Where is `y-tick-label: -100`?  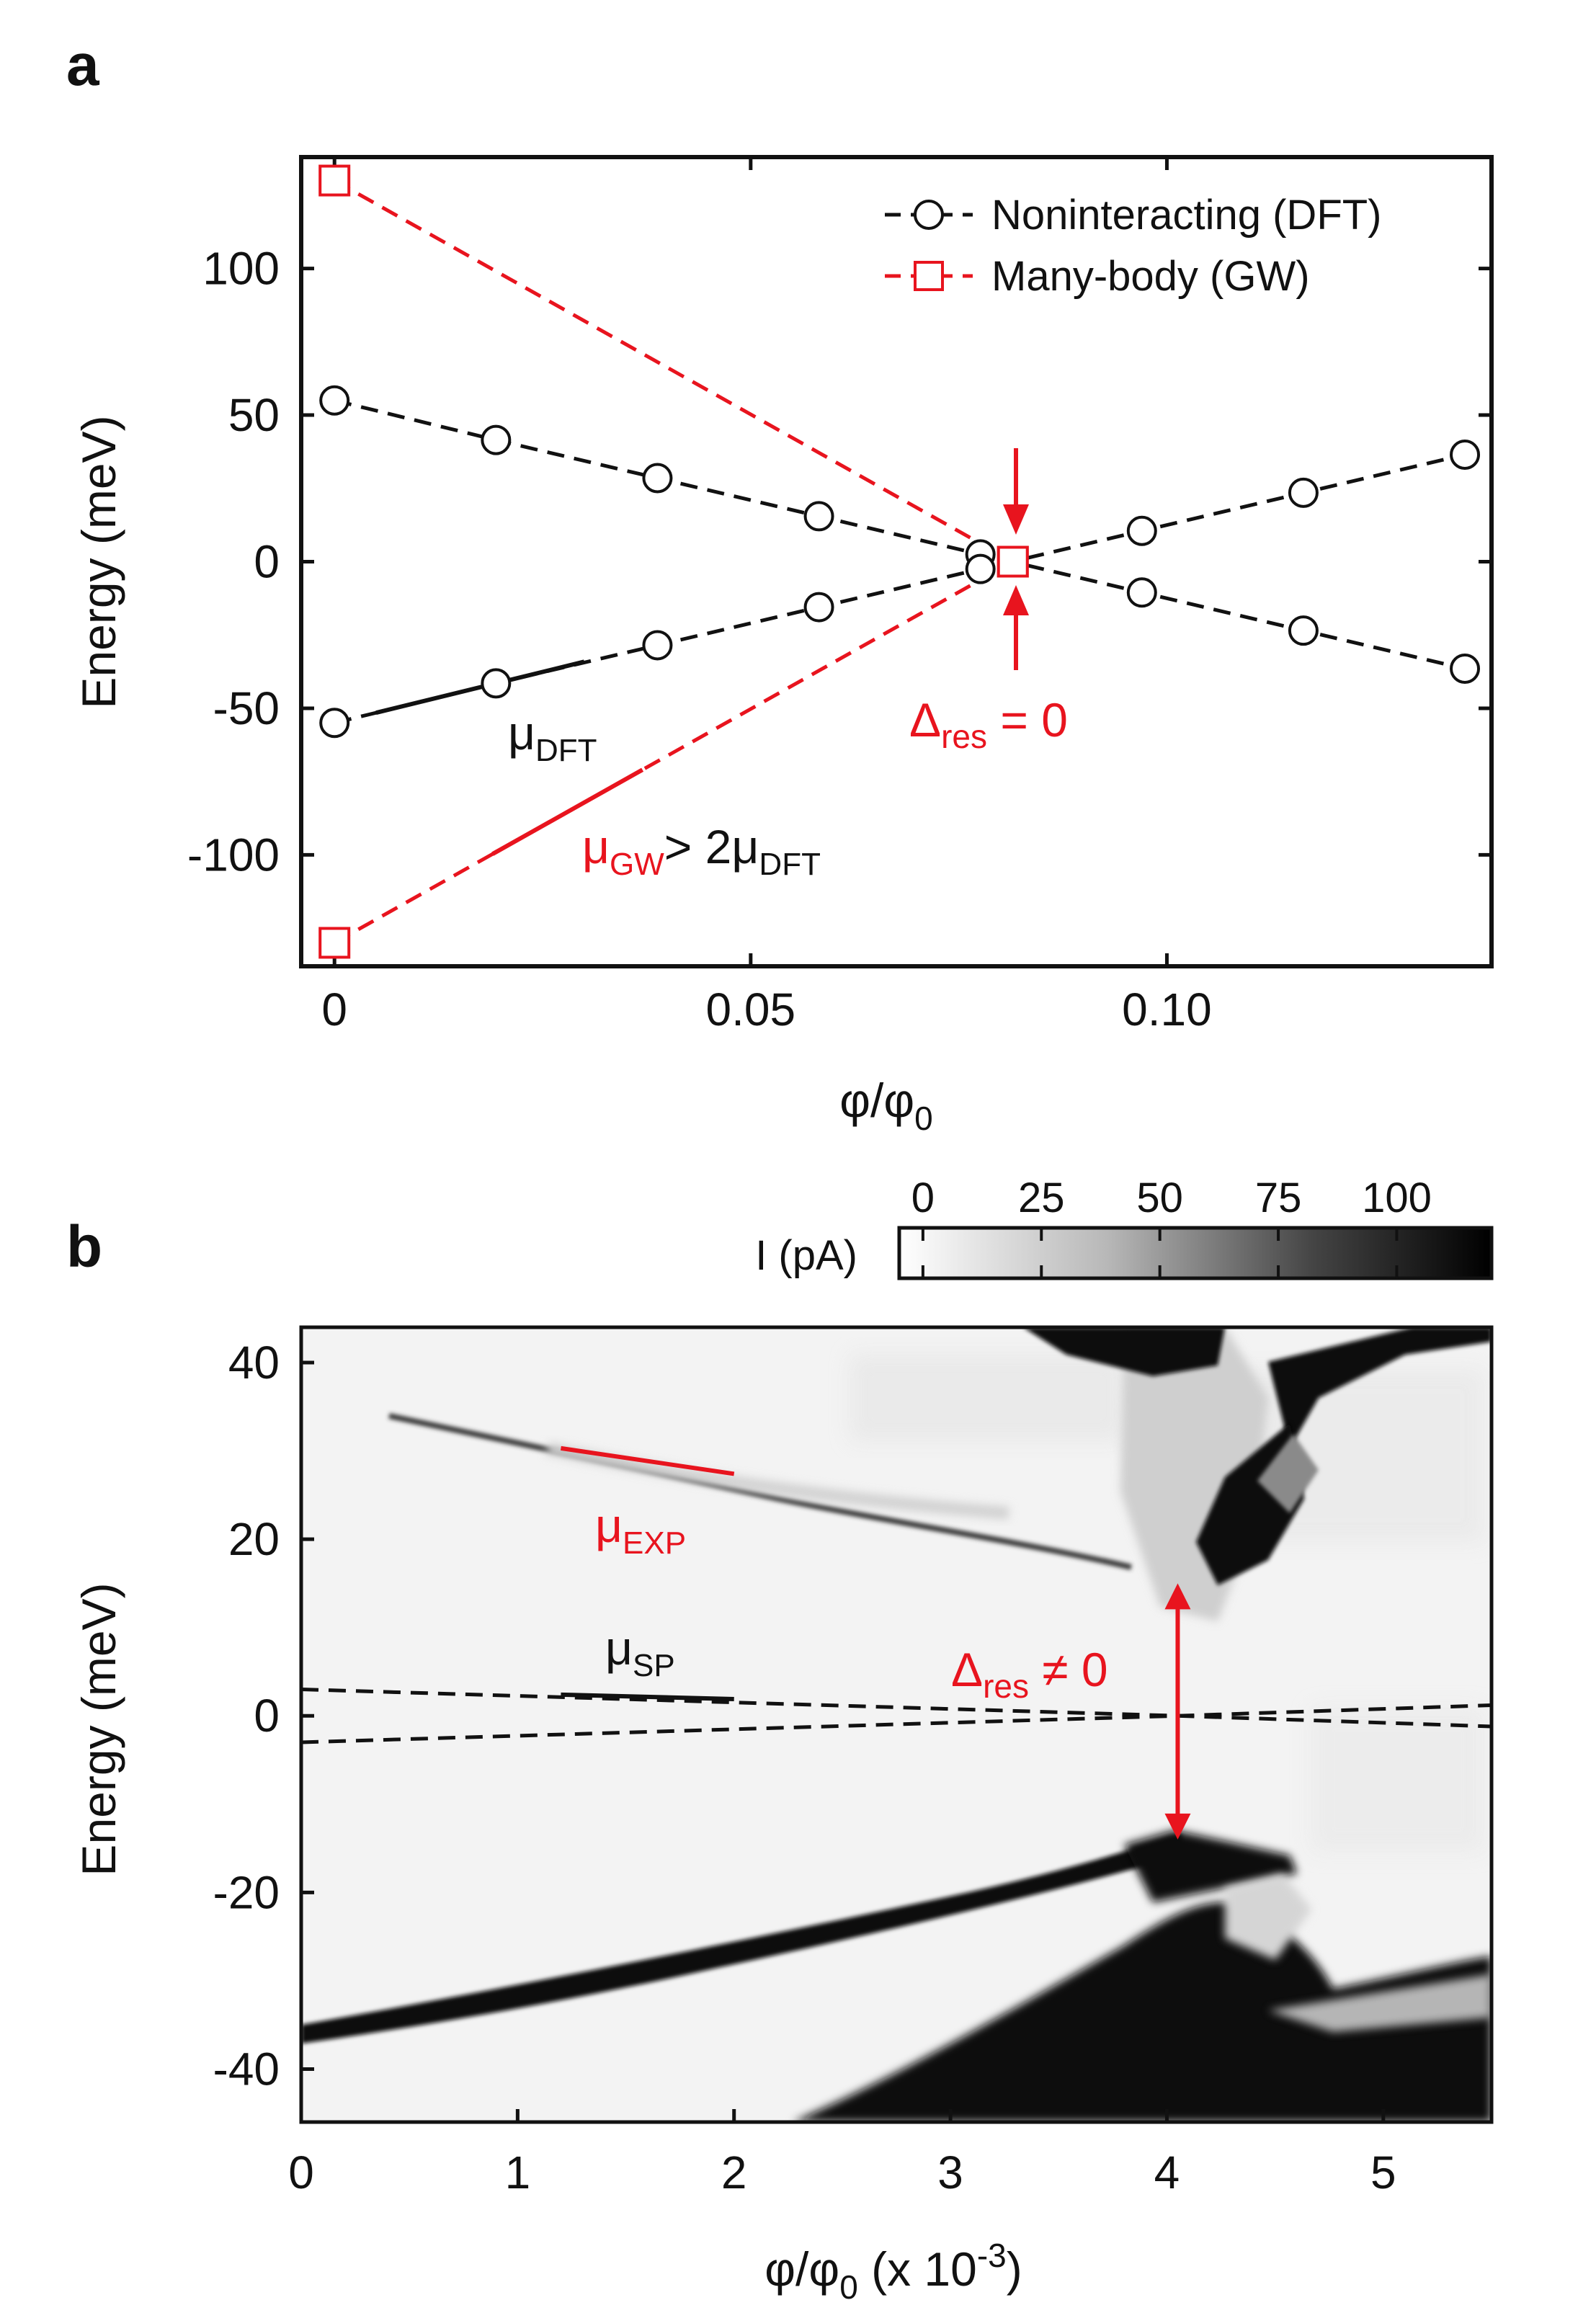 y-tick-label: -100 is located at coordinates (234, 855).